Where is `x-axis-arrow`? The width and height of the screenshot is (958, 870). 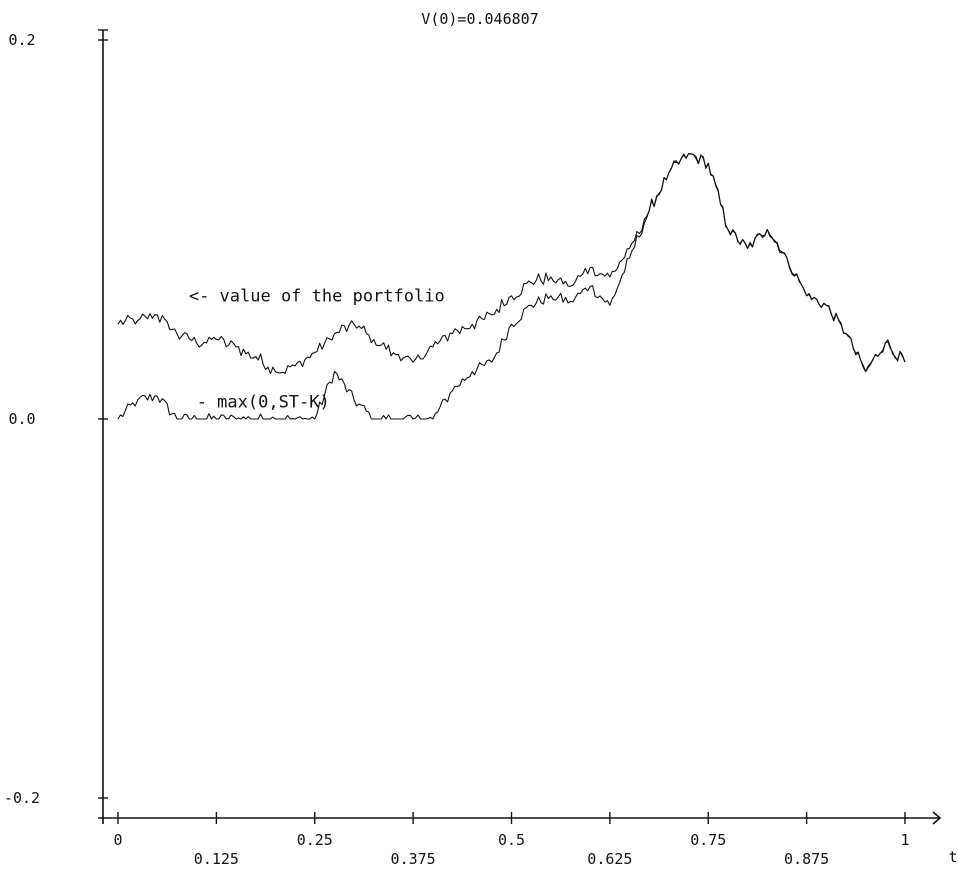 x-axis-arrow is located at coordinates (937, 818).